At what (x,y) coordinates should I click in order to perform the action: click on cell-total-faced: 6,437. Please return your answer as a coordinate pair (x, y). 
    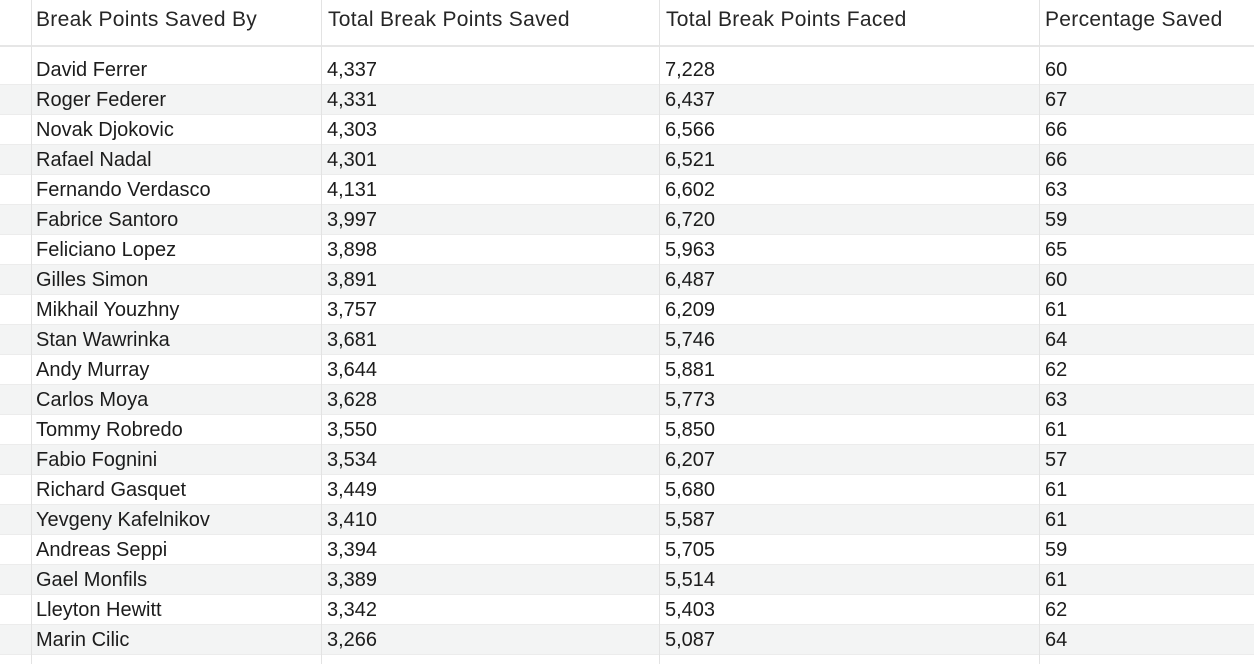
    Looking at the image, I should click on (690, 100).